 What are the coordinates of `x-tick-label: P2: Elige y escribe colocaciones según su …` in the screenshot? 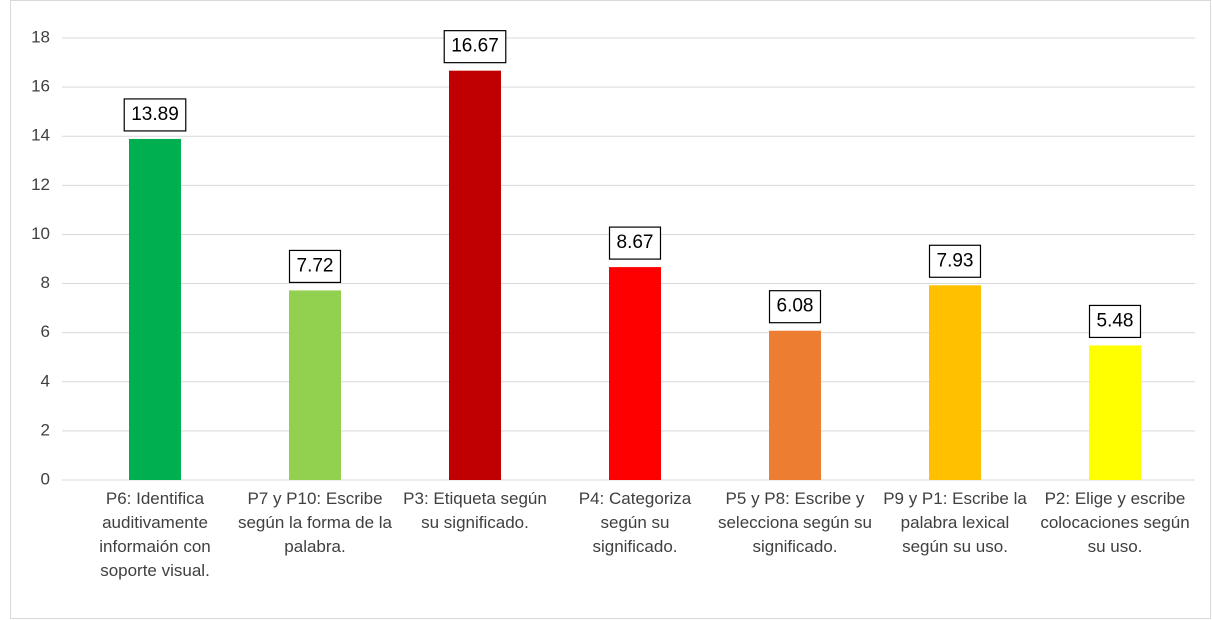 It's located at (1114, 522).